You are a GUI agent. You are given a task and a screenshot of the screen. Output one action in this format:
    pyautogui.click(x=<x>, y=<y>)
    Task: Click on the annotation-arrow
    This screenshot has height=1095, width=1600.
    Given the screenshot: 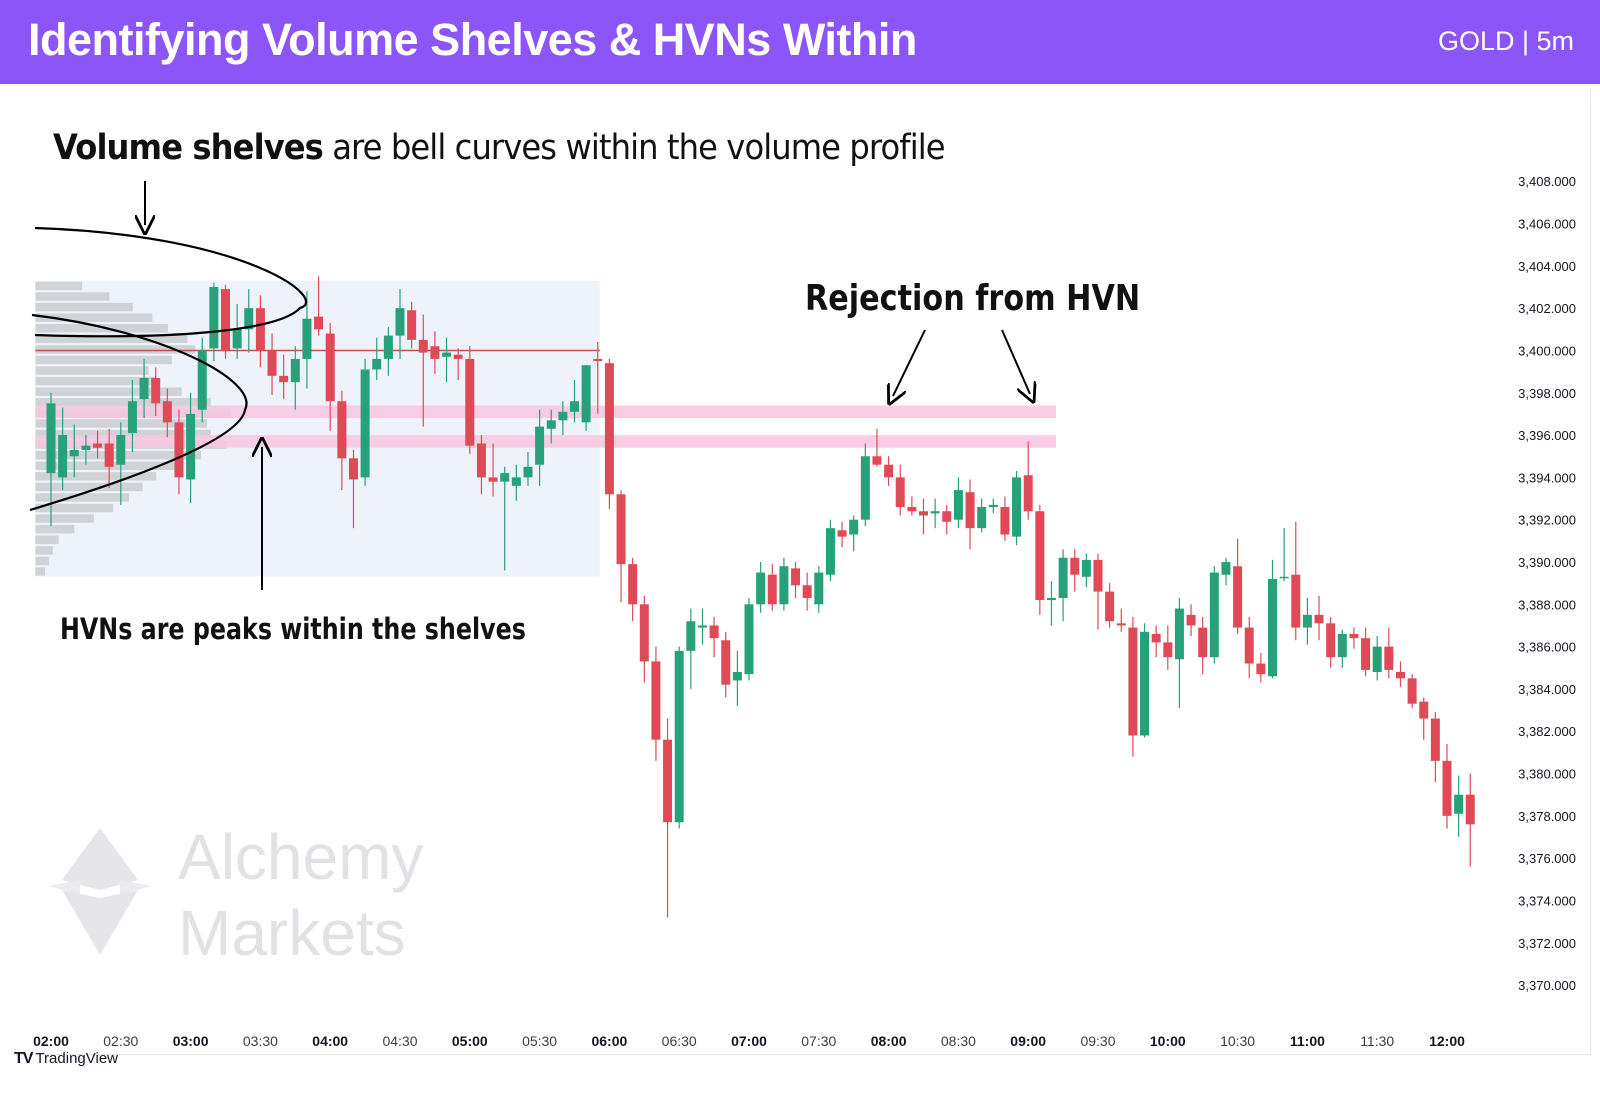 What is the action you would take?
    pyautogui.click(x=909, y=362)
    